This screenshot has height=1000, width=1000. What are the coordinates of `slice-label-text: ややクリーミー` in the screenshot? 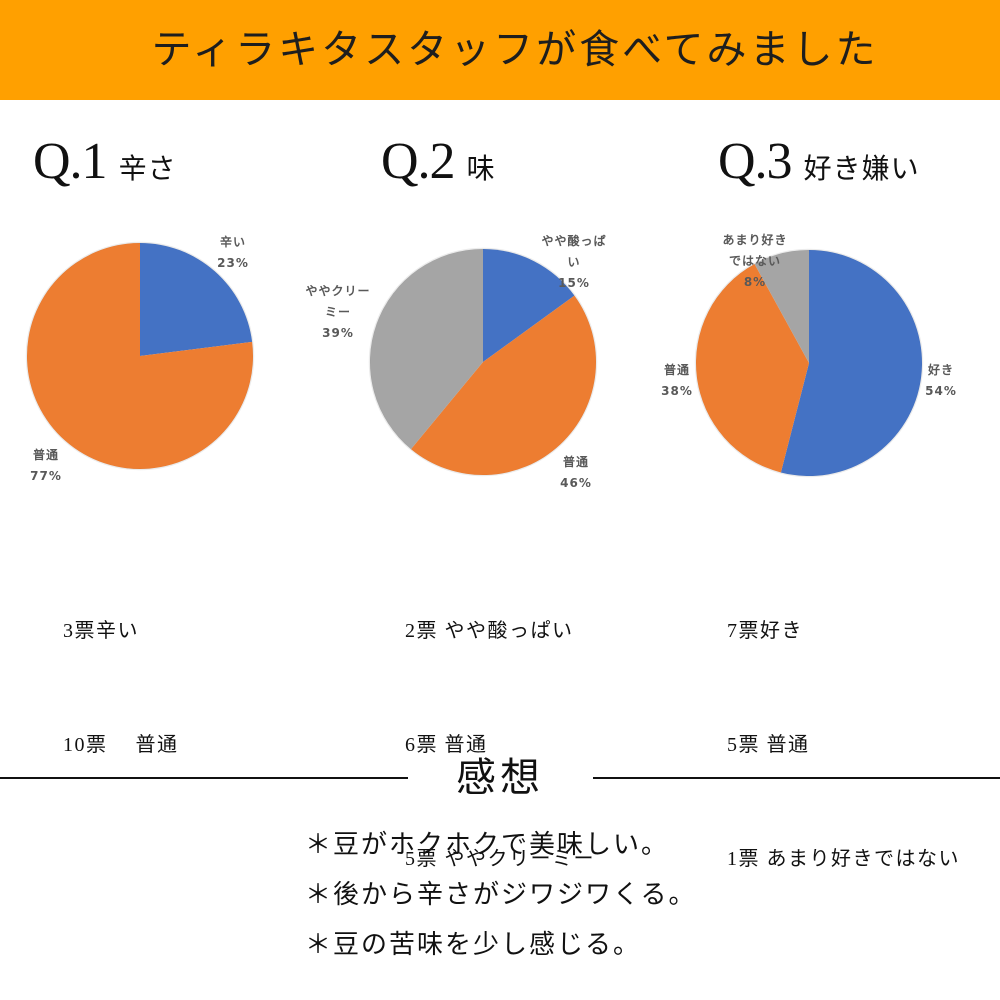 It's located at (338, 301).